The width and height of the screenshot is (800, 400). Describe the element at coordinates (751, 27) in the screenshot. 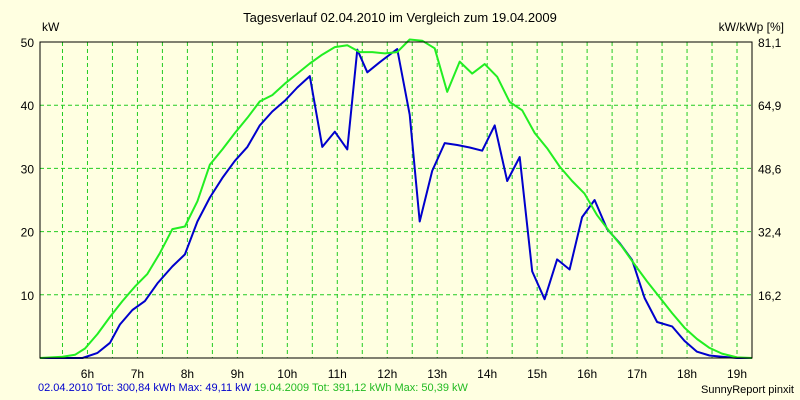

I see `y2-axis-label: kW/kWp [%]` at that location.